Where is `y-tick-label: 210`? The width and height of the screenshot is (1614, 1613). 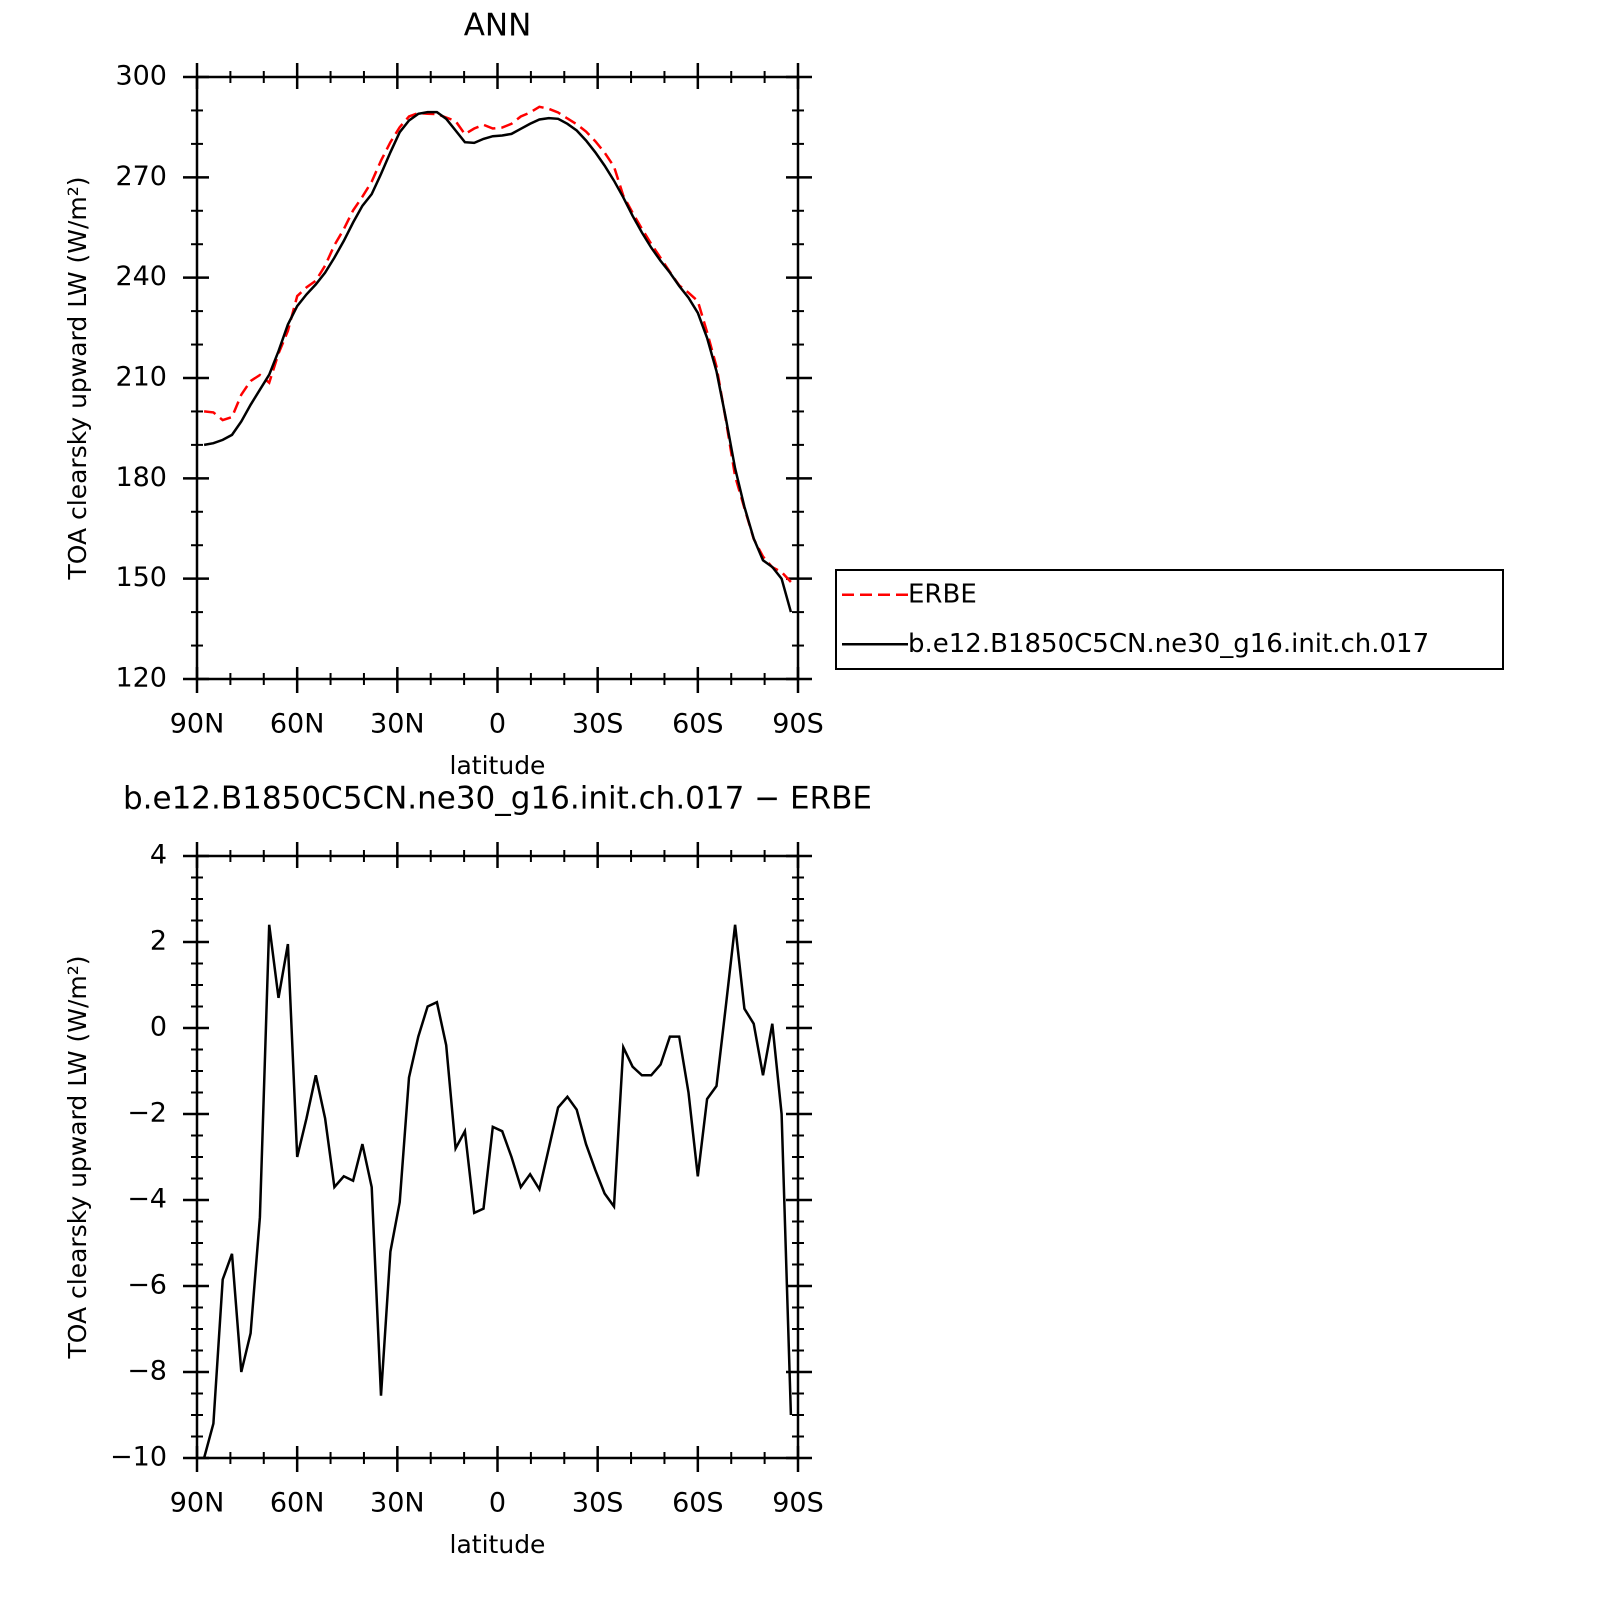
y-tick-label: 210 is located at coordinates (141, 377).